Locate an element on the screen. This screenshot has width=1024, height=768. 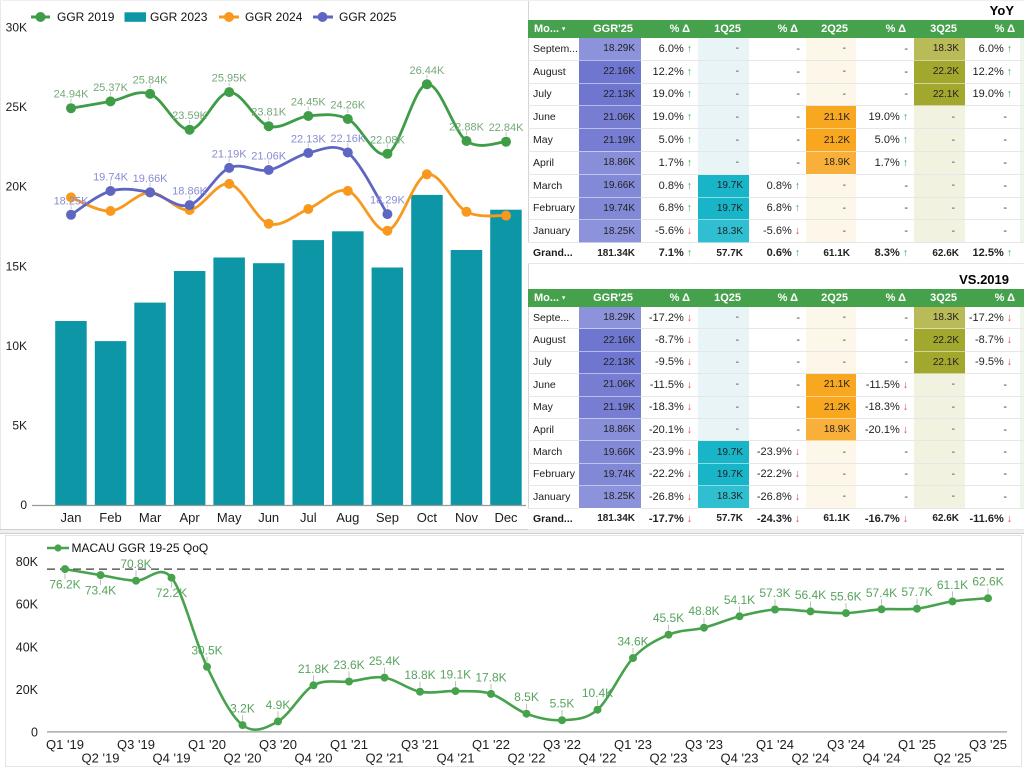
svg-text: 34.6K is located at coordinates (632, 642).